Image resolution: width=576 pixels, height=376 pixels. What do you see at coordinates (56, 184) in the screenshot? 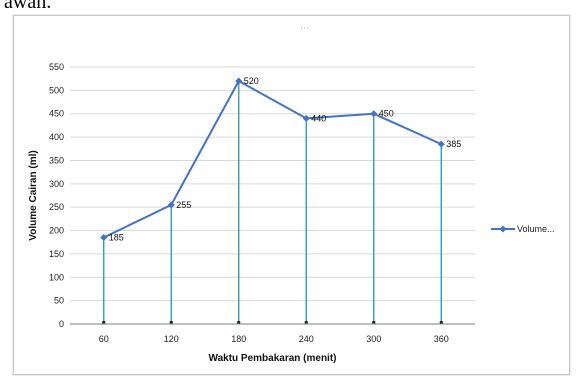
I see `y-tick-label-300: 300` at bounding box center [56, 184].